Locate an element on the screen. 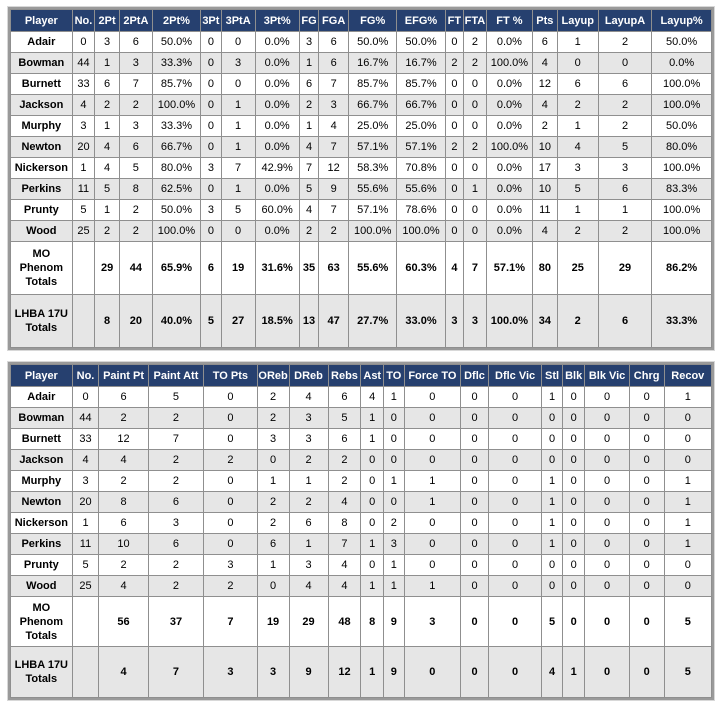  total-cell-fga: 47 is located at coordinates (334, 321).